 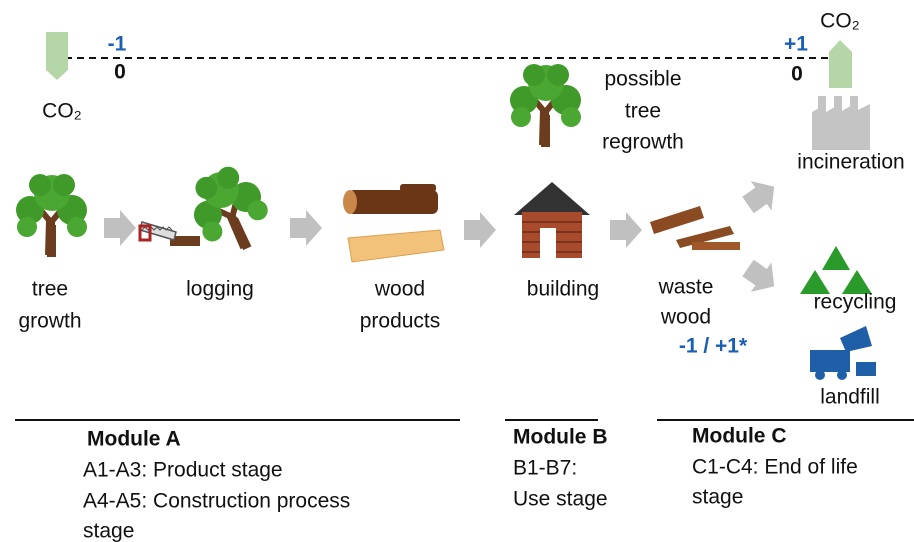 What do you see at coordinates (560, 499) in the screenshot?
I see `module-line: Use stage` at bounding box center [560, 499].